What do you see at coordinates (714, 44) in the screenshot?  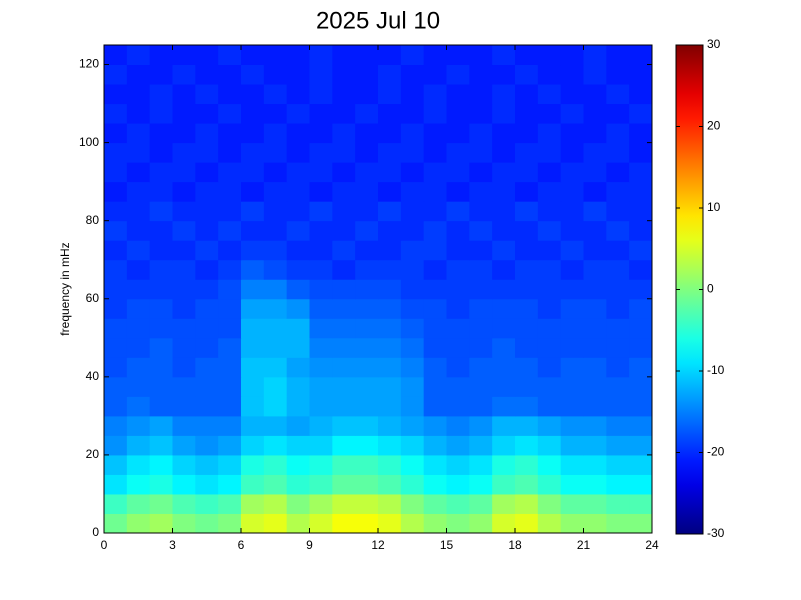 I see `colorbar-tick-label: 30` at bounding box center [714, 44].